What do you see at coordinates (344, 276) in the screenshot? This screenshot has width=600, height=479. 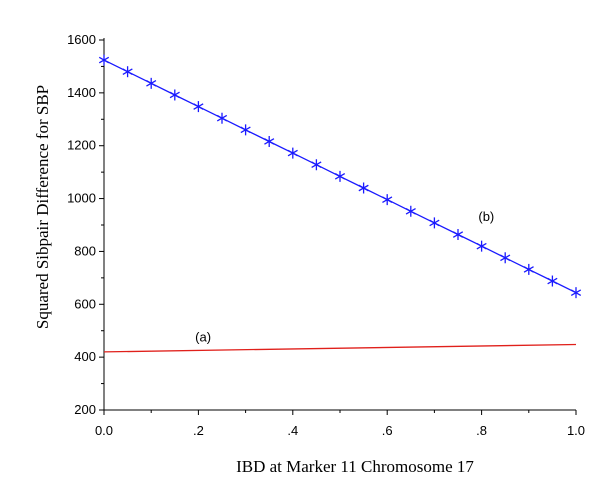 I see `annotations-layer: (a) (b)` at bounding box center [344, 276].